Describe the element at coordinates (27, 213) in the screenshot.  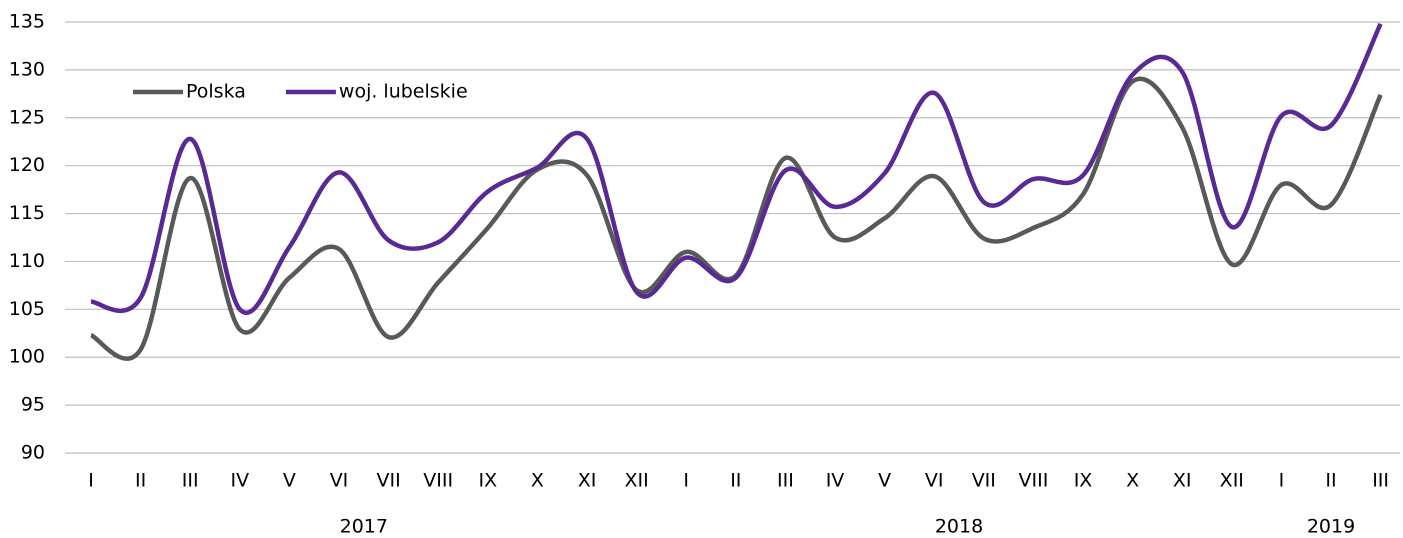
I see `y-tick-label: 115` at that location.